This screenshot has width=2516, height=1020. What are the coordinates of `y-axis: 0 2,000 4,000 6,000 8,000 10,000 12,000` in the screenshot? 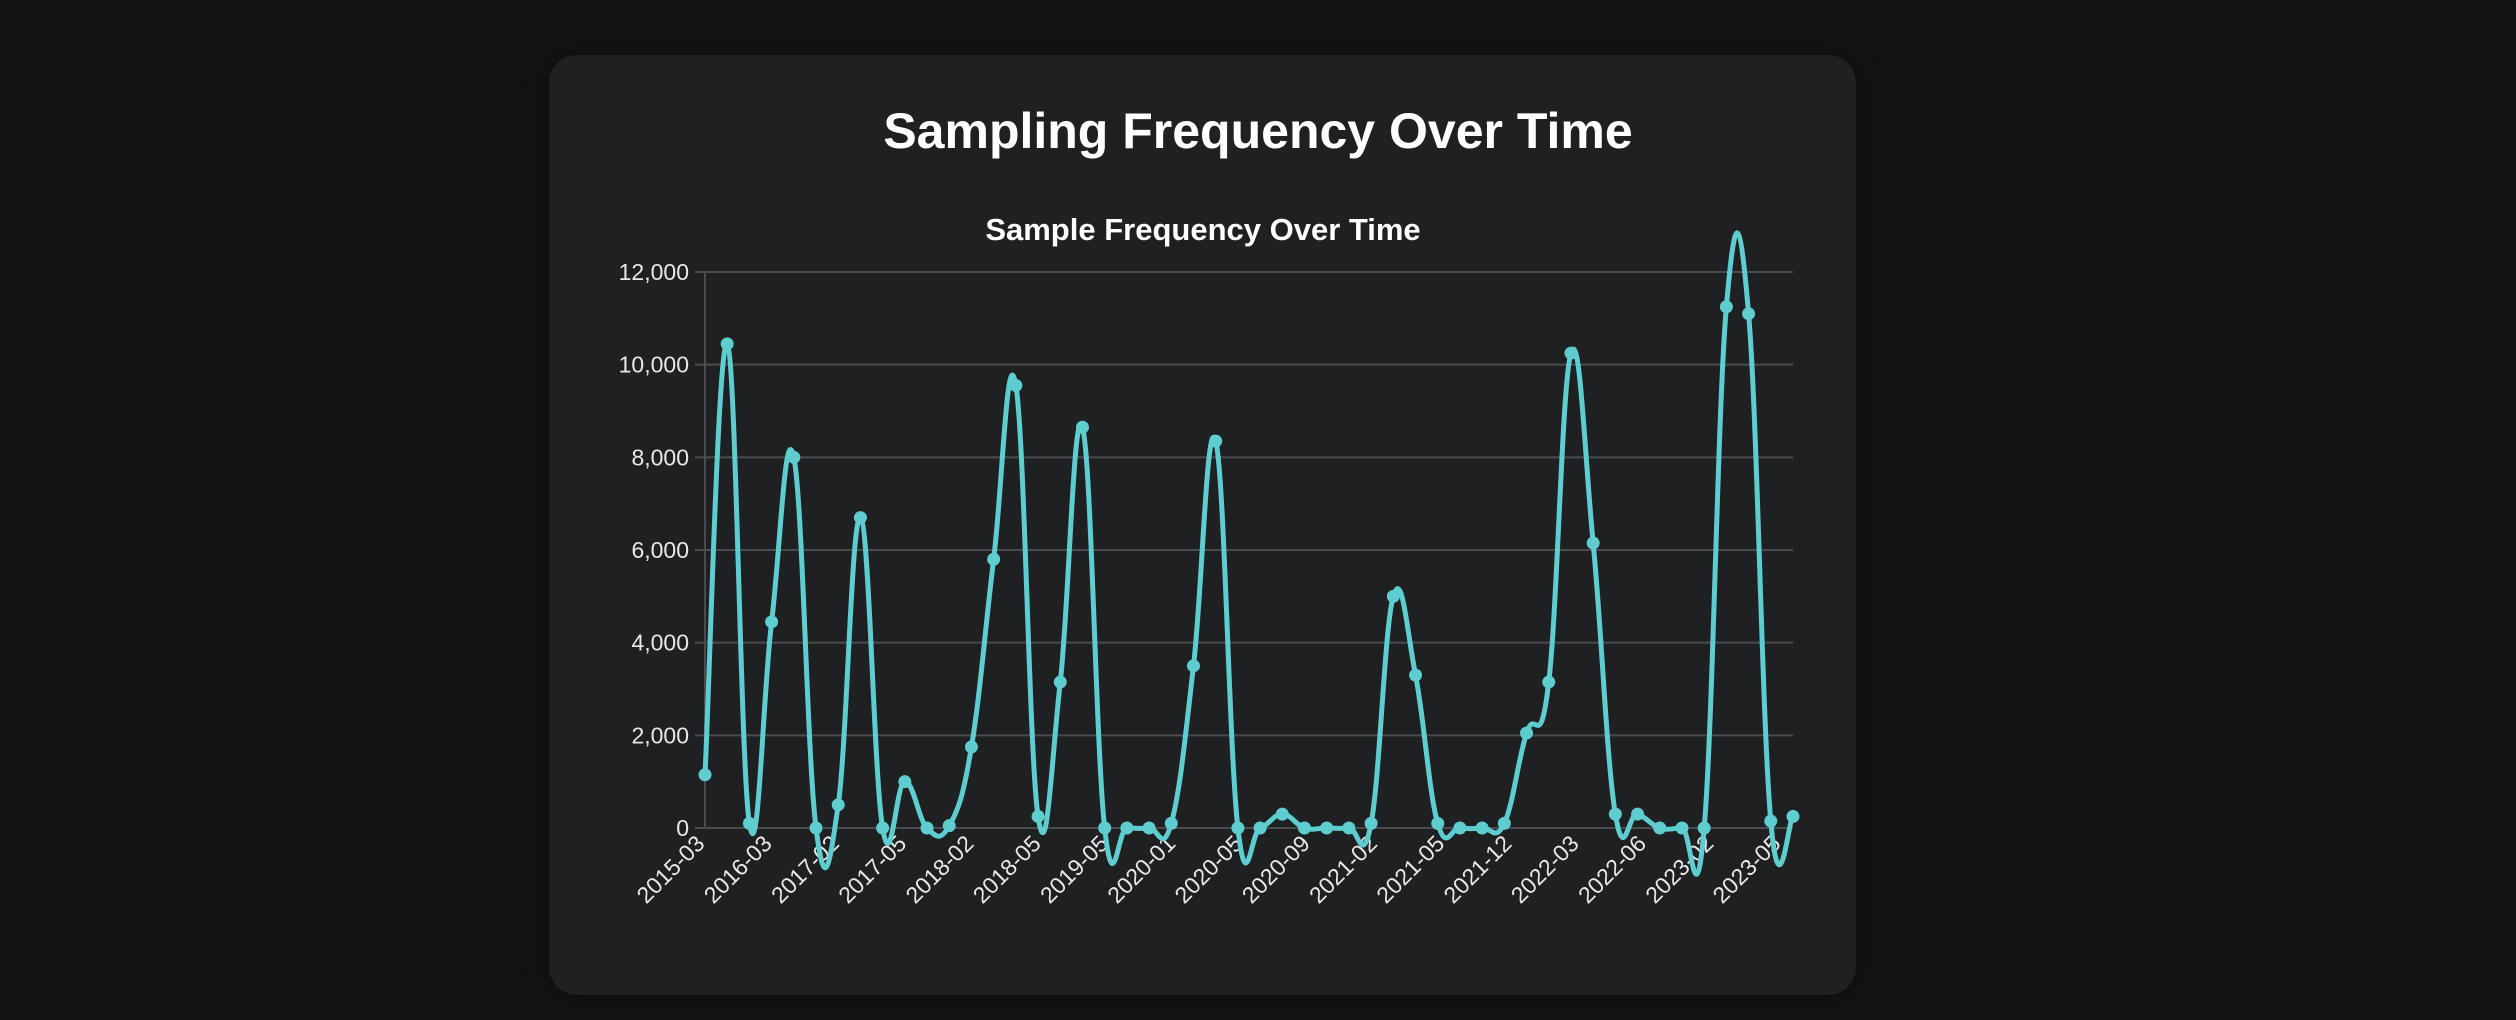 It's located at (654, 550).